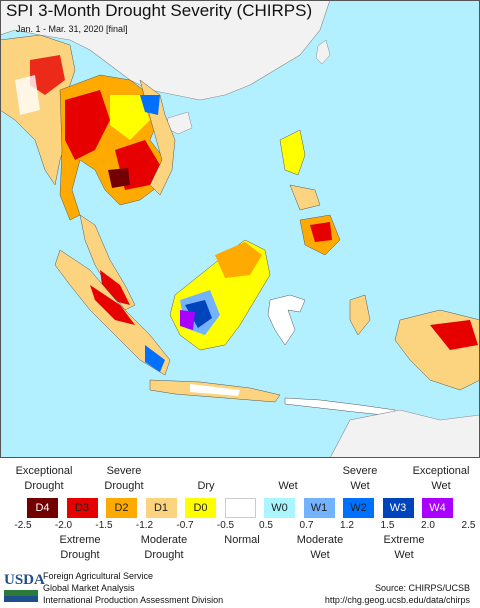 The width and height of the screenshot is (480, 608). Describe the element at coordinates (63, 525) in the screenshot. I see `legend-tick: -2.0` at that location.